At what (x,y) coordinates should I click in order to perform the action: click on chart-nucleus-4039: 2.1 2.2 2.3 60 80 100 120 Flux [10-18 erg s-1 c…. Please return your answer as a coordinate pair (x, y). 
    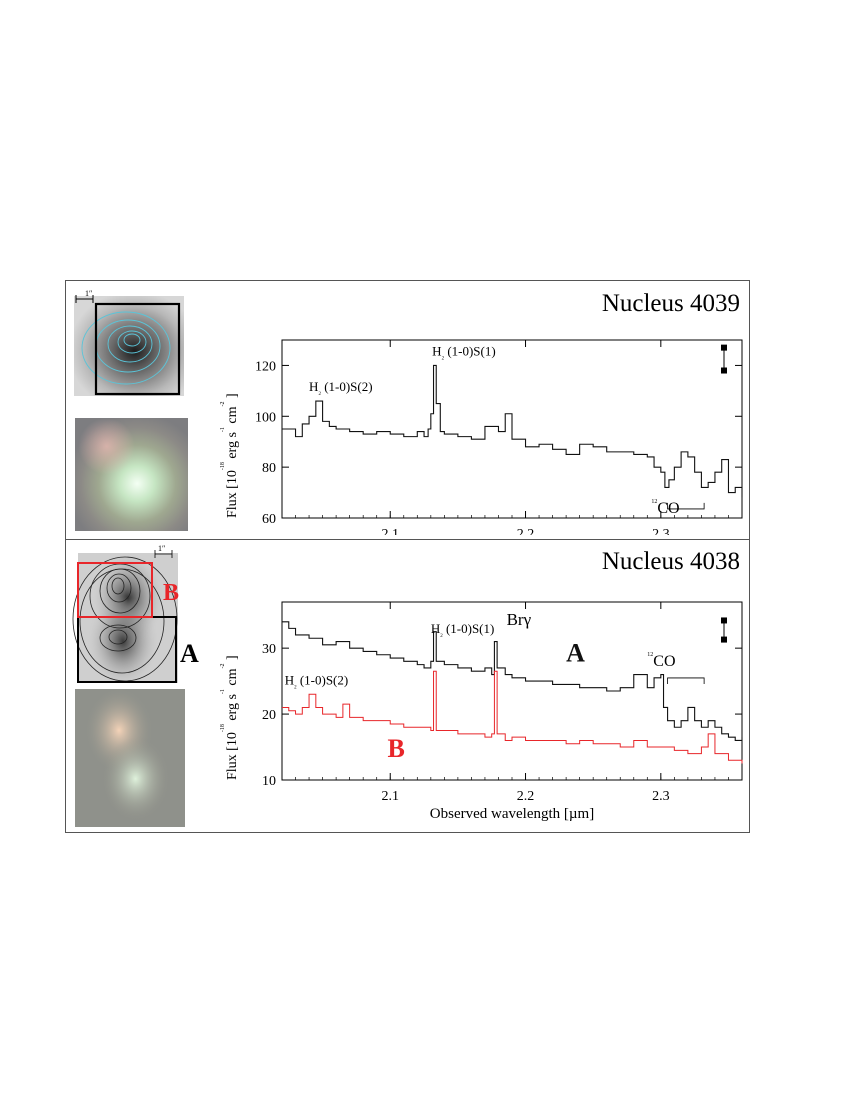
    Looking at the image, I should click on (481, 437).